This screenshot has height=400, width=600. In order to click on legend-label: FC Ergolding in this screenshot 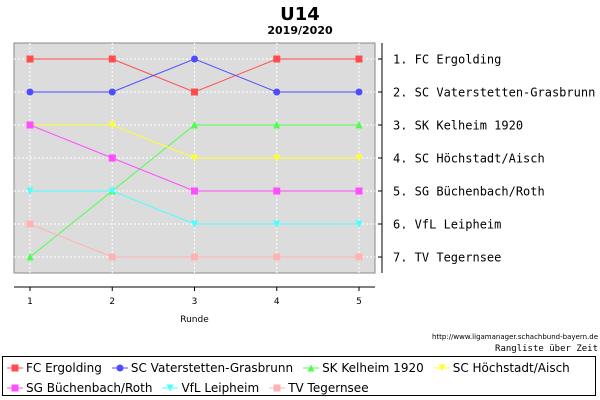, I will do `click(64, 367)`.